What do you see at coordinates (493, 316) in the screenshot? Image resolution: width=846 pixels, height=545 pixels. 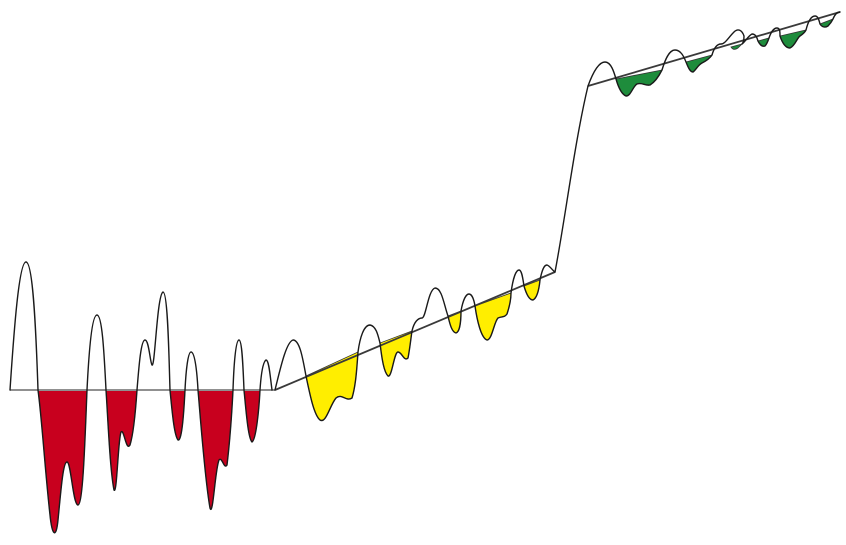 I see `segment-2-fill-lobe-d` at bounding box center [493, 316].